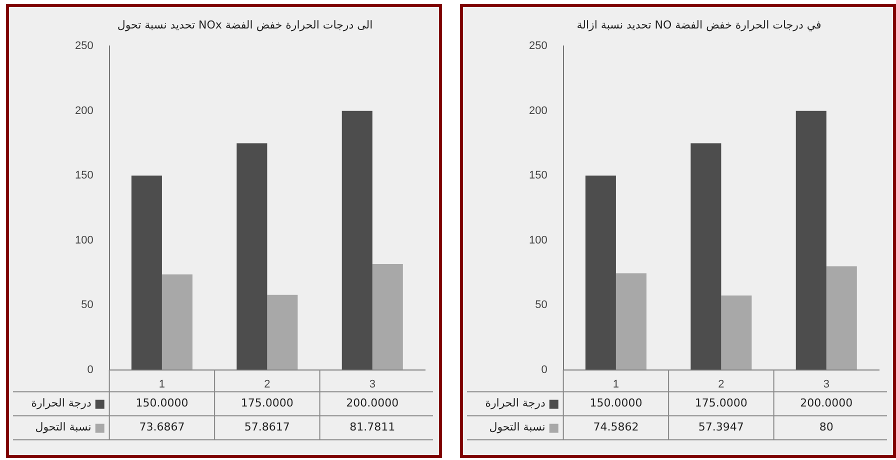  Describe the element at coordinates (616, 427) in the screenshot. I see `data-label: 74.5862` at that location.